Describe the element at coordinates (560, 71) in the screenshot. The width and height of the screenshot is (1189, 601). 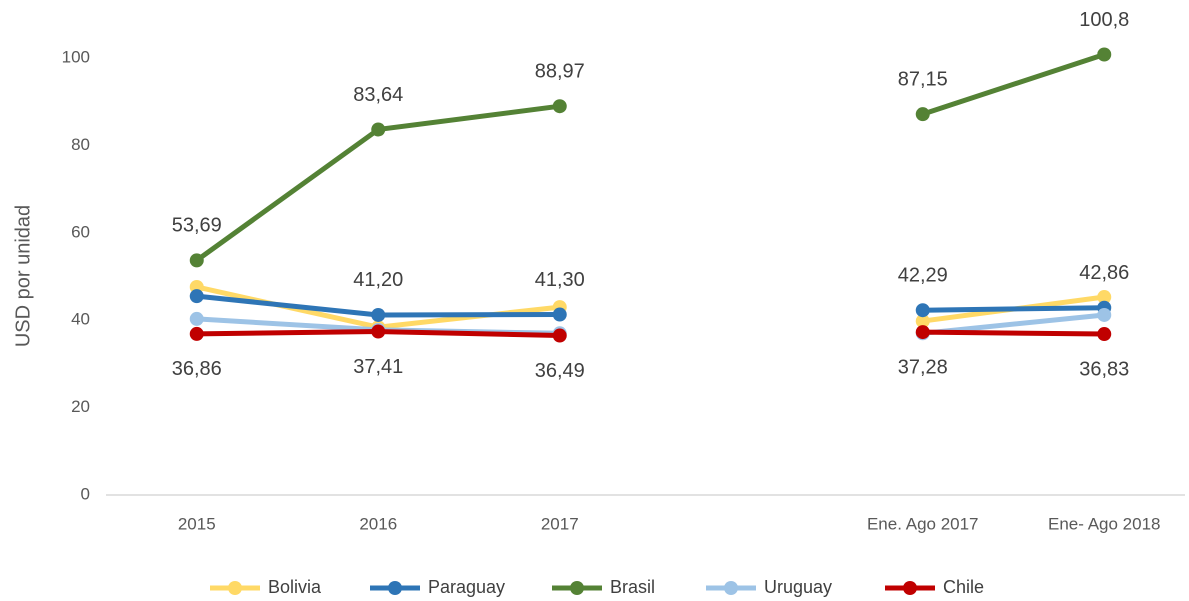
I see `data-label: 88,97` at that location.